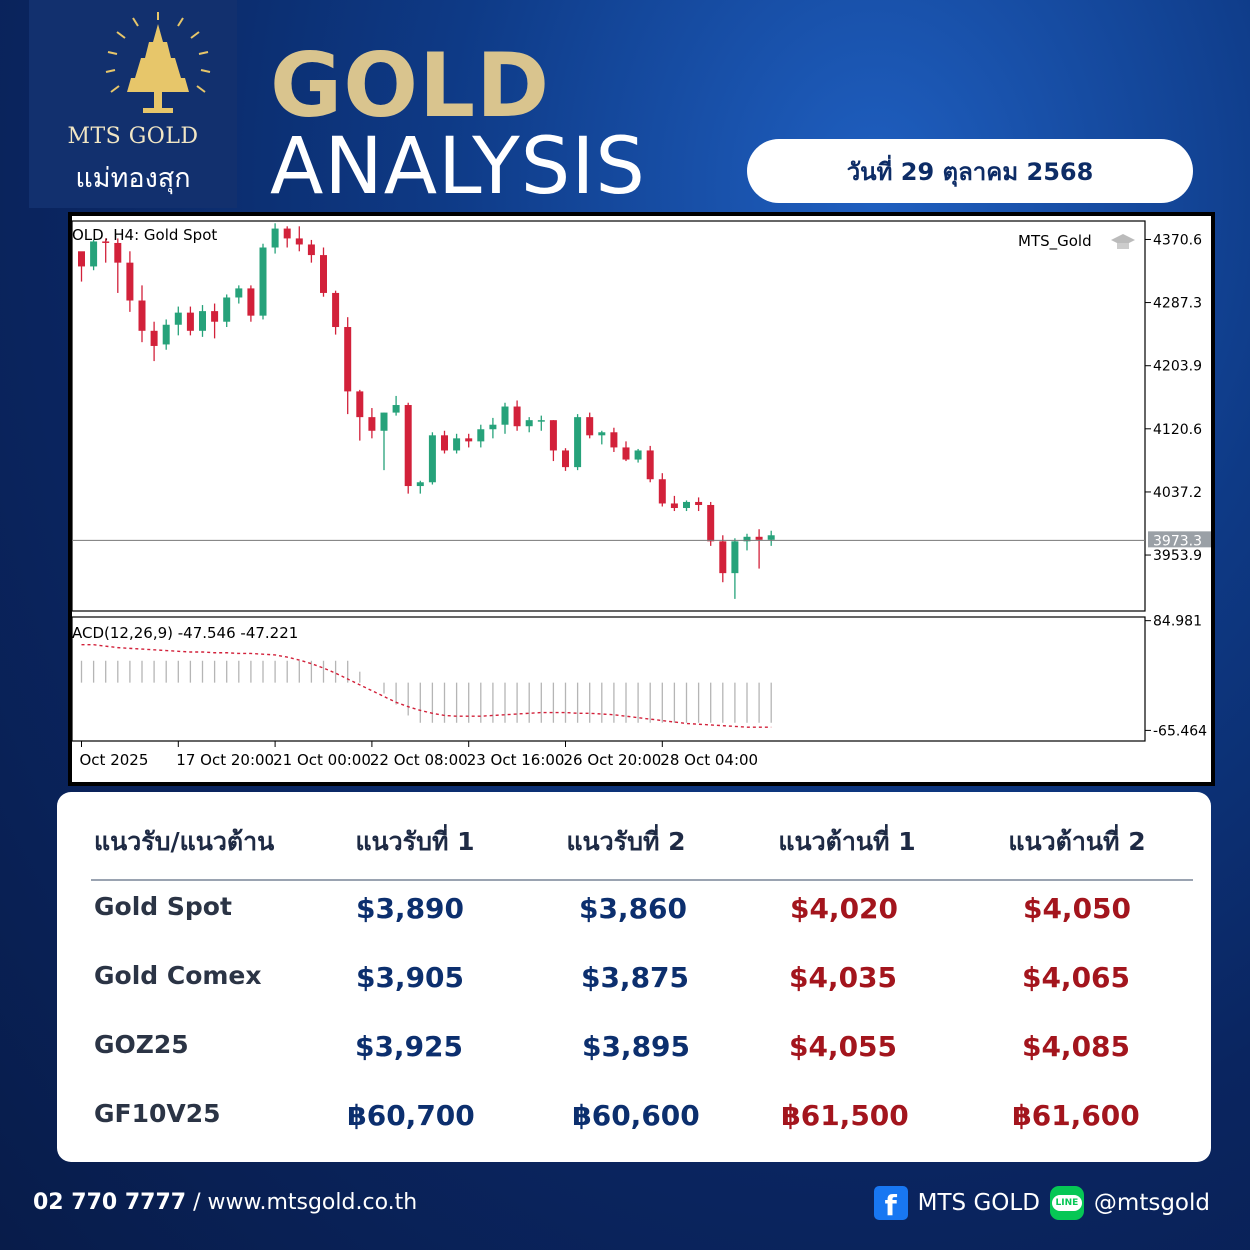 The height and width of the screenshot is (1250, 1250). I want to click on table-row: Gold Comex $3,905 $3,875 $4,035 $4,065, so click(634, 981).